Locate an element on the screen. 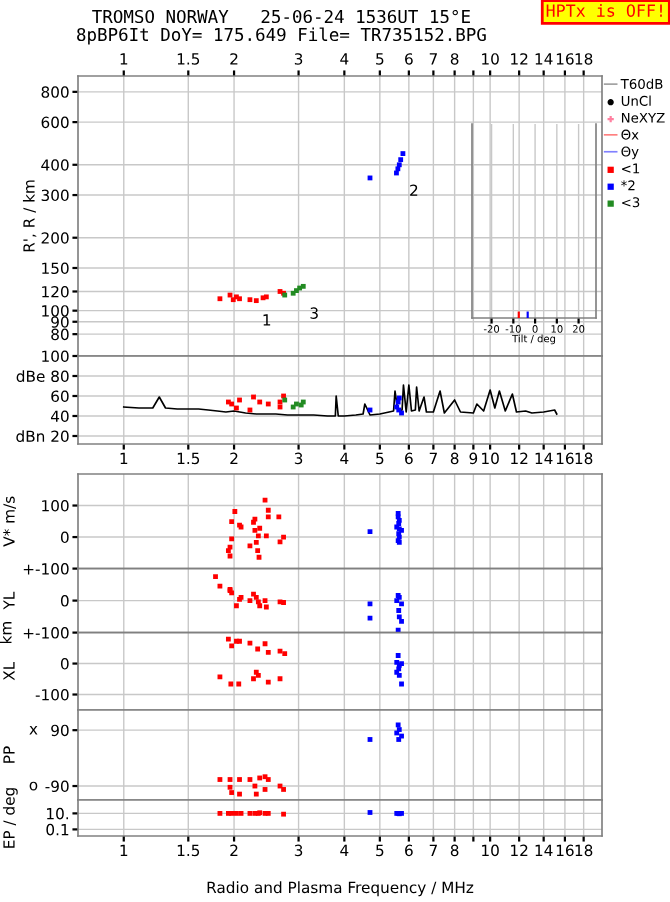  text: HPTx is OFF! is located at coordinates (604, 10).